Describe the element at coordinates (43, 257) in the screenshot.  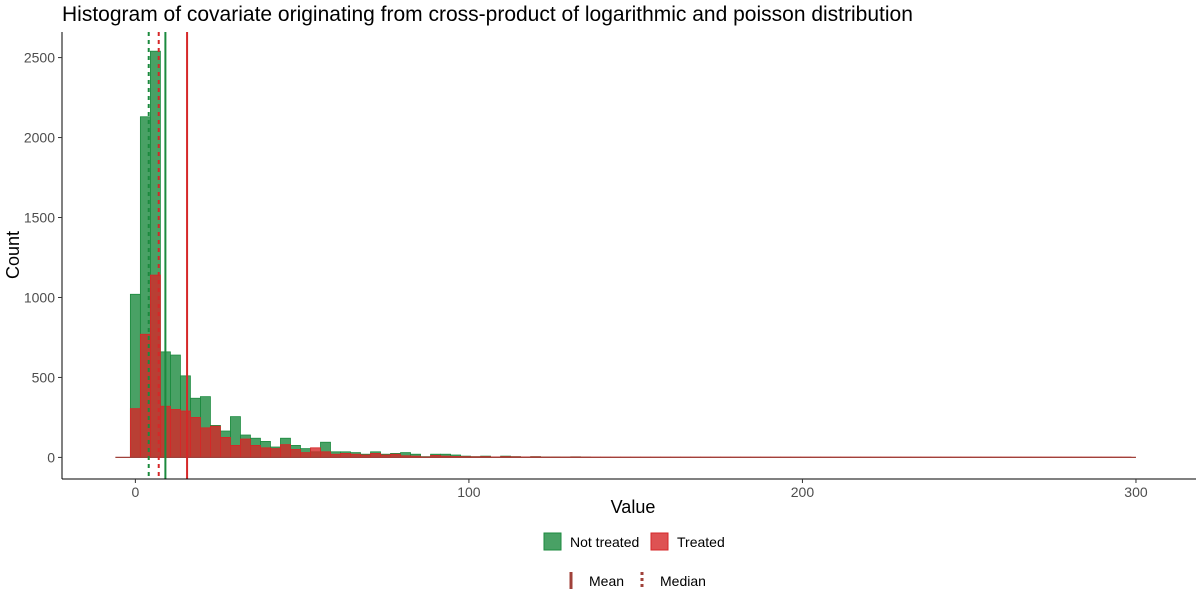
I see `y-axis-ticks: 0 500 1000 1500 2000 2500` at that location.